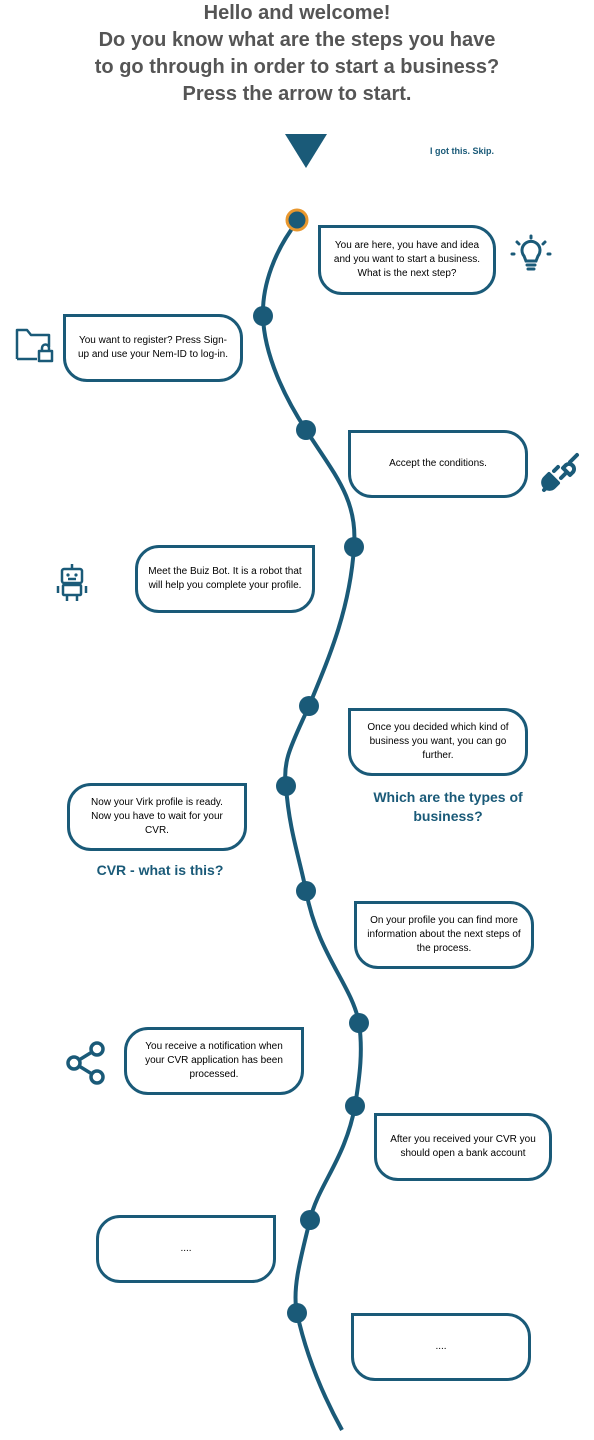 The image size is (594, 1440). I want to click on robot-icon, so click(72, 582).